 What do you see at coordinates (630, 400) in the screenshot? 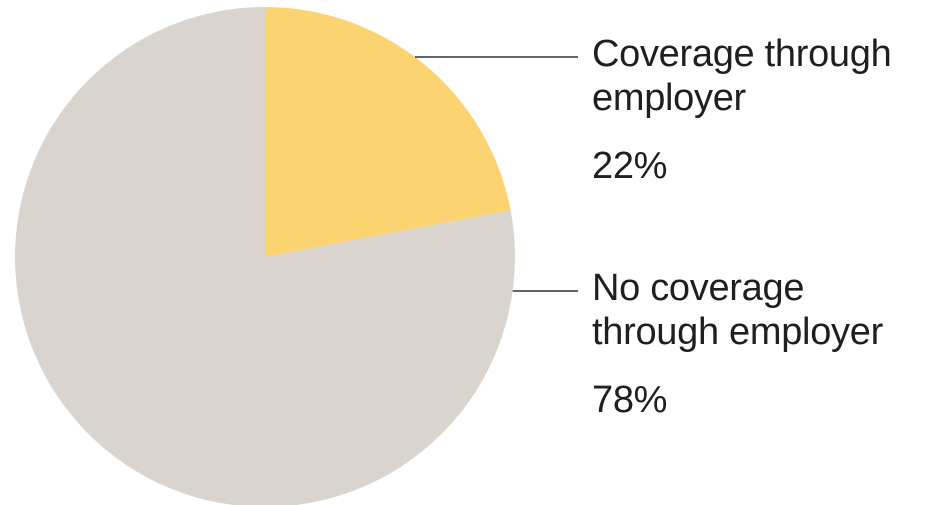
I see `slice-value-label: 78%` at bounding box center [630, 400].